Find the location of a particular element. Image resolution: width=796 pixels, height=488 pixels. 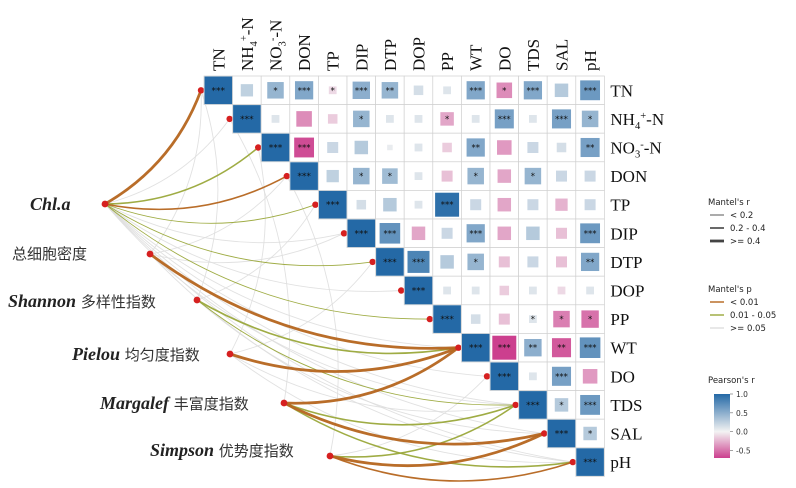

colorbar-tick-label: 1.0 is located at coordinates (742, 394).